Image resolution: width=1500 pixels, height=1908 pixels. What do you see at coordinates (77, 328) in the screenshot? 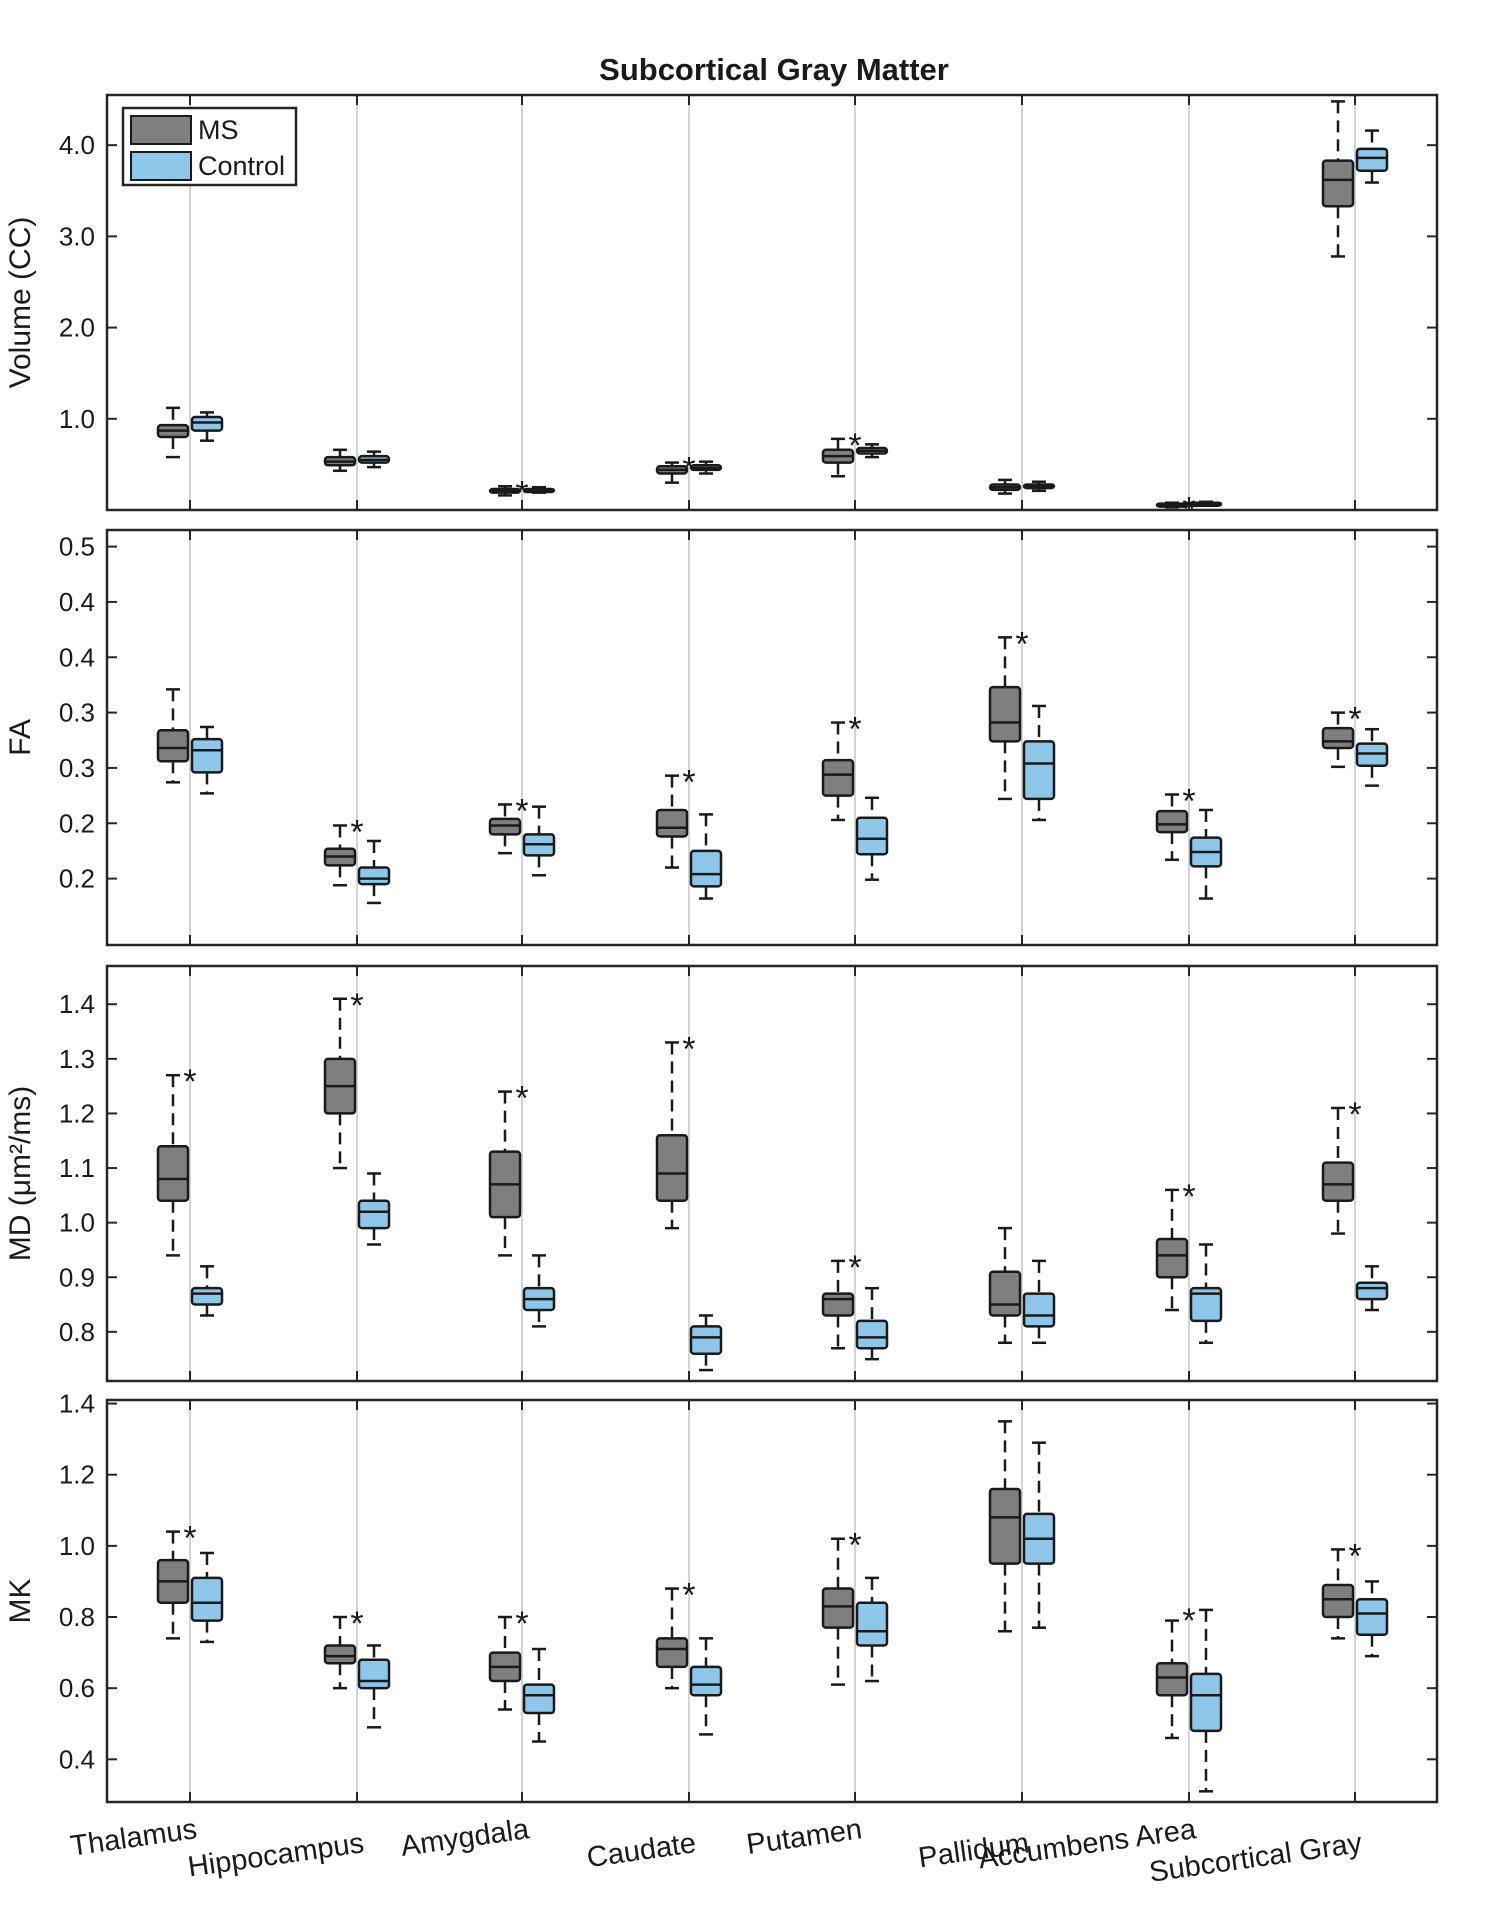
I see `y-tick-label: 2.0` at bounding box center [77, 328].